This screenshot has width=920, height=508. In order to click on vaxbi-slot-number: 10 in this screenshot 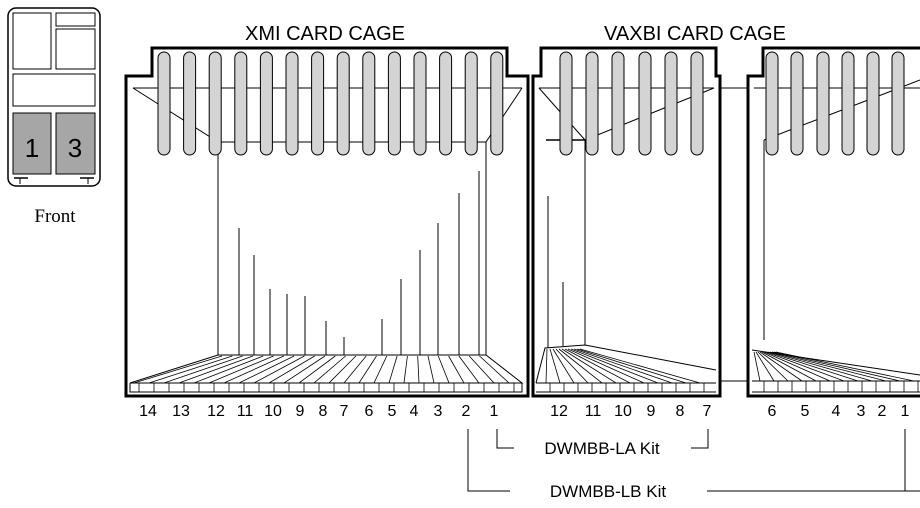, I will do `click(623, 411)`.